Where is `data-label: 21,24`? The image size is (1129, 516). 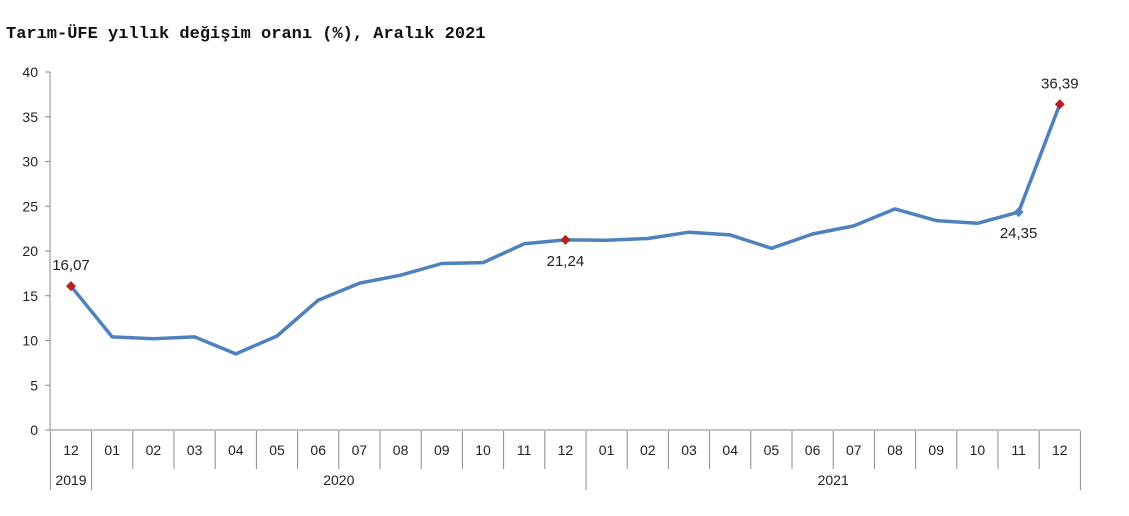 data-label: 21,24 is located at coordinates (566, 261).